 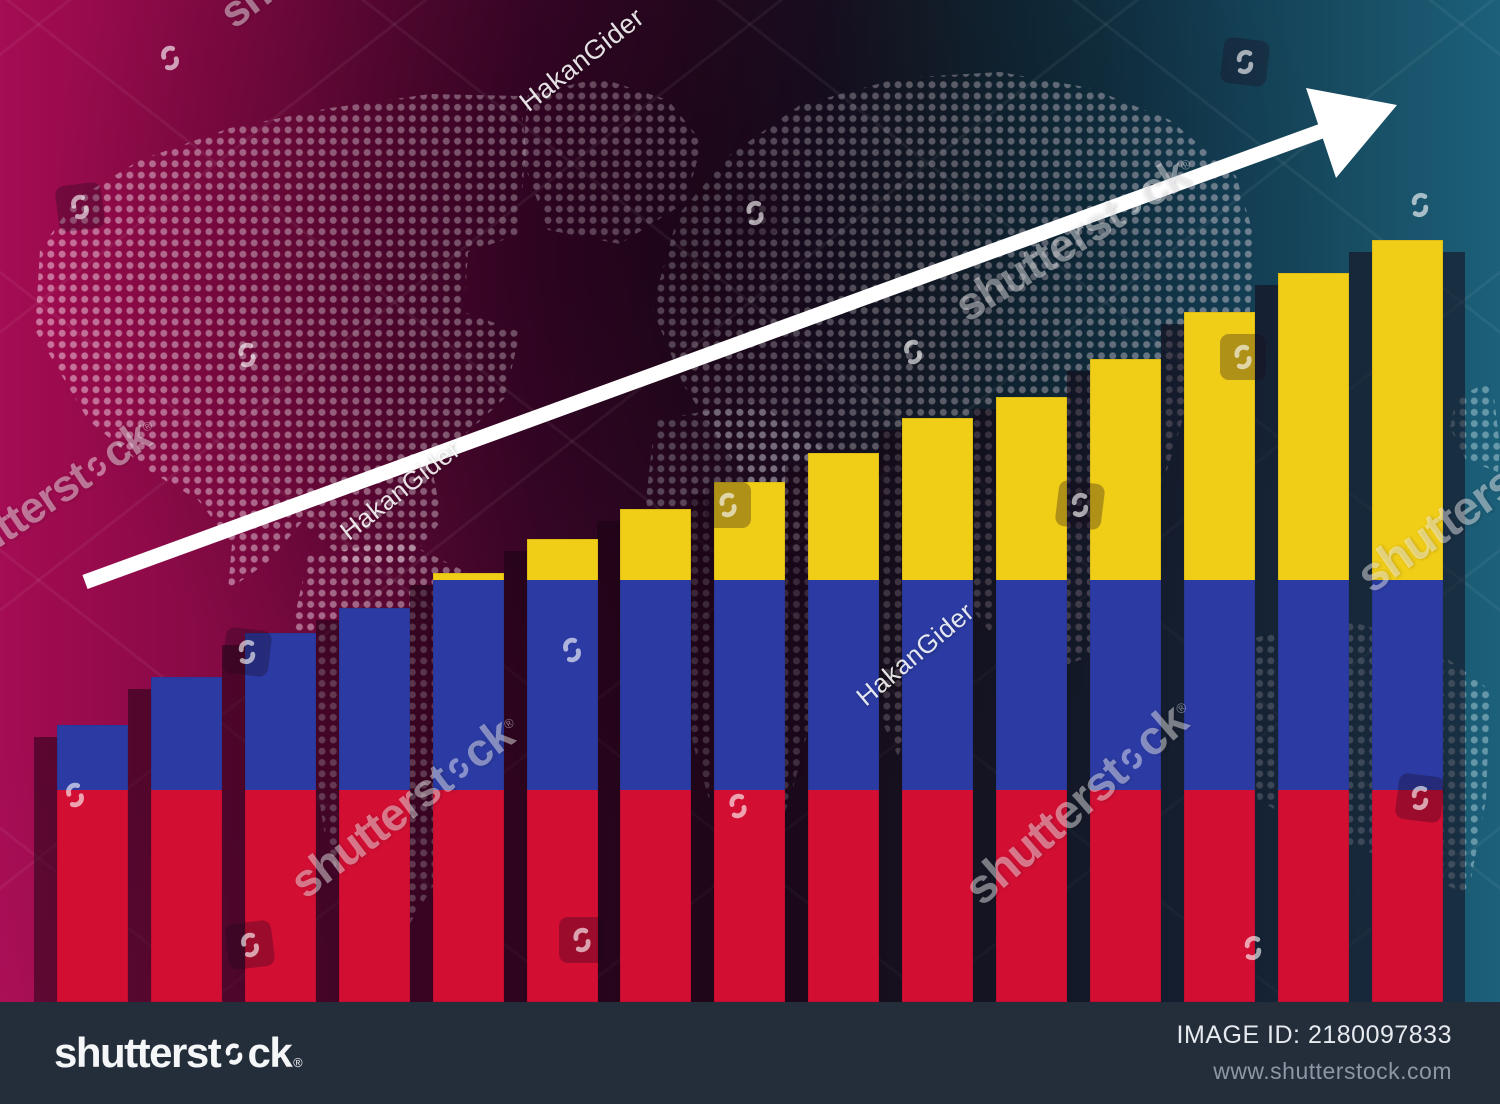 I want to click on shutterstock-logo: shutterst ck ®, so click(x=178, y=1052).